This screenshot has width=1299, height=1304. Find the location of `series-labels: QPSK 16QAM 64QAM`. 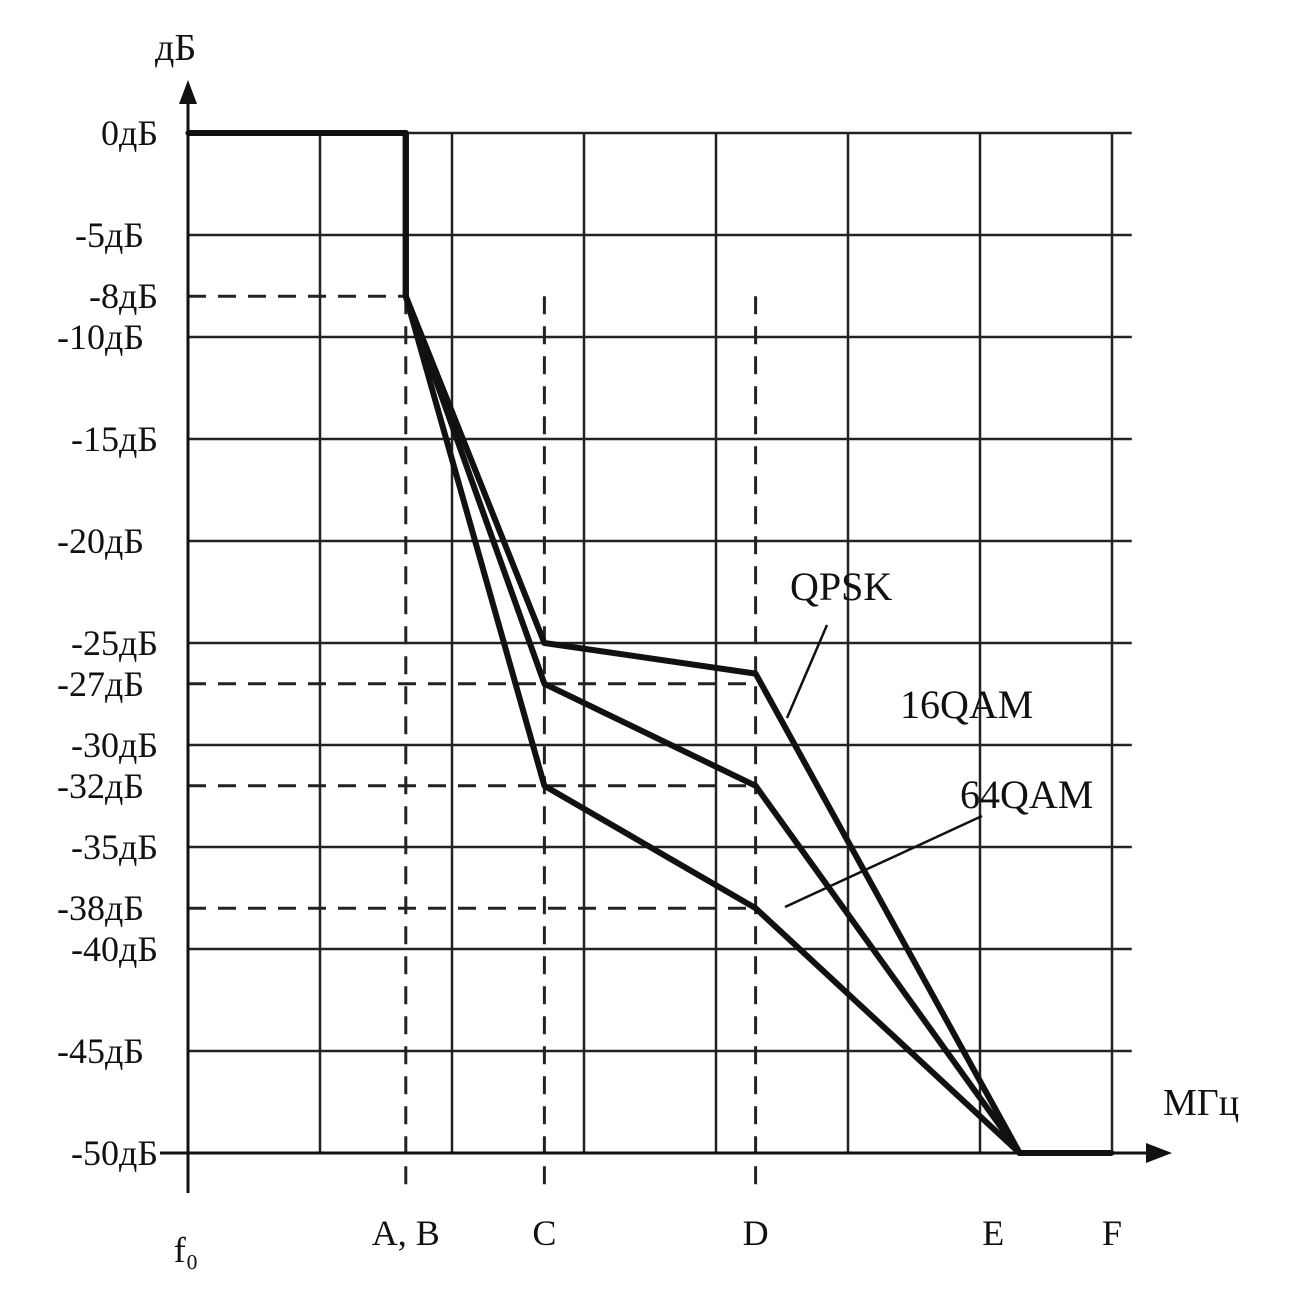

series-labels: QPSK 16QAM 64QAM is located at coordinates (941, 690).